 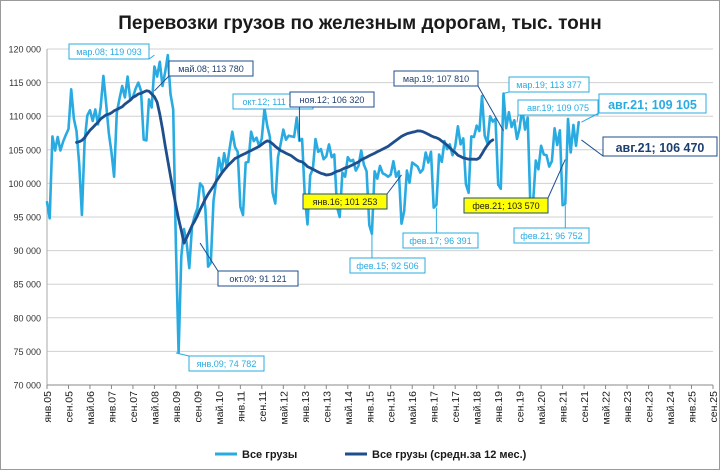 What do you see at coordinates (671, 408) in the screenshot?
I see `x-tick-label: май.24` at bounding box center [671, 408].